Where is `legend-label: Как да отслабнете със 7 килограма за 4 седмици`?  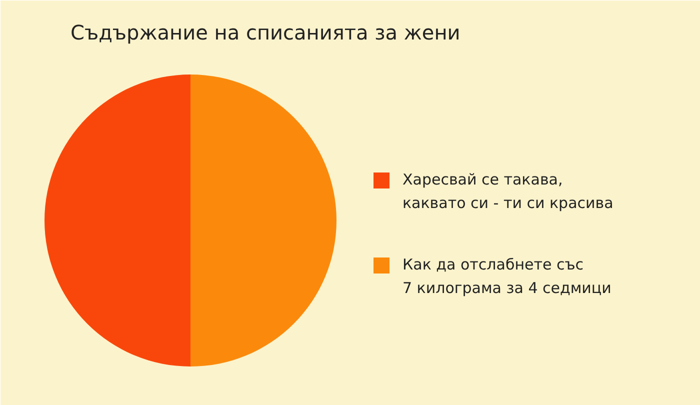 legend-label: Как да отслабнете със 7 килограма за 4 седмици is located at coordinates (507, 276).